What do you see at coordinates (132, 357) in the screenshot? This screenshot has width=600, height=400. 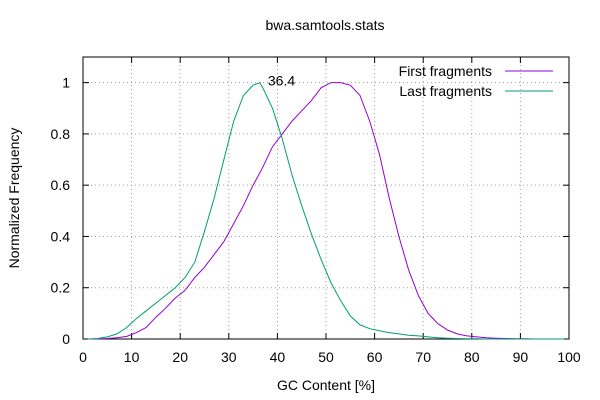 I see `x-tick-label: 10` at bounding box center [132, 357].